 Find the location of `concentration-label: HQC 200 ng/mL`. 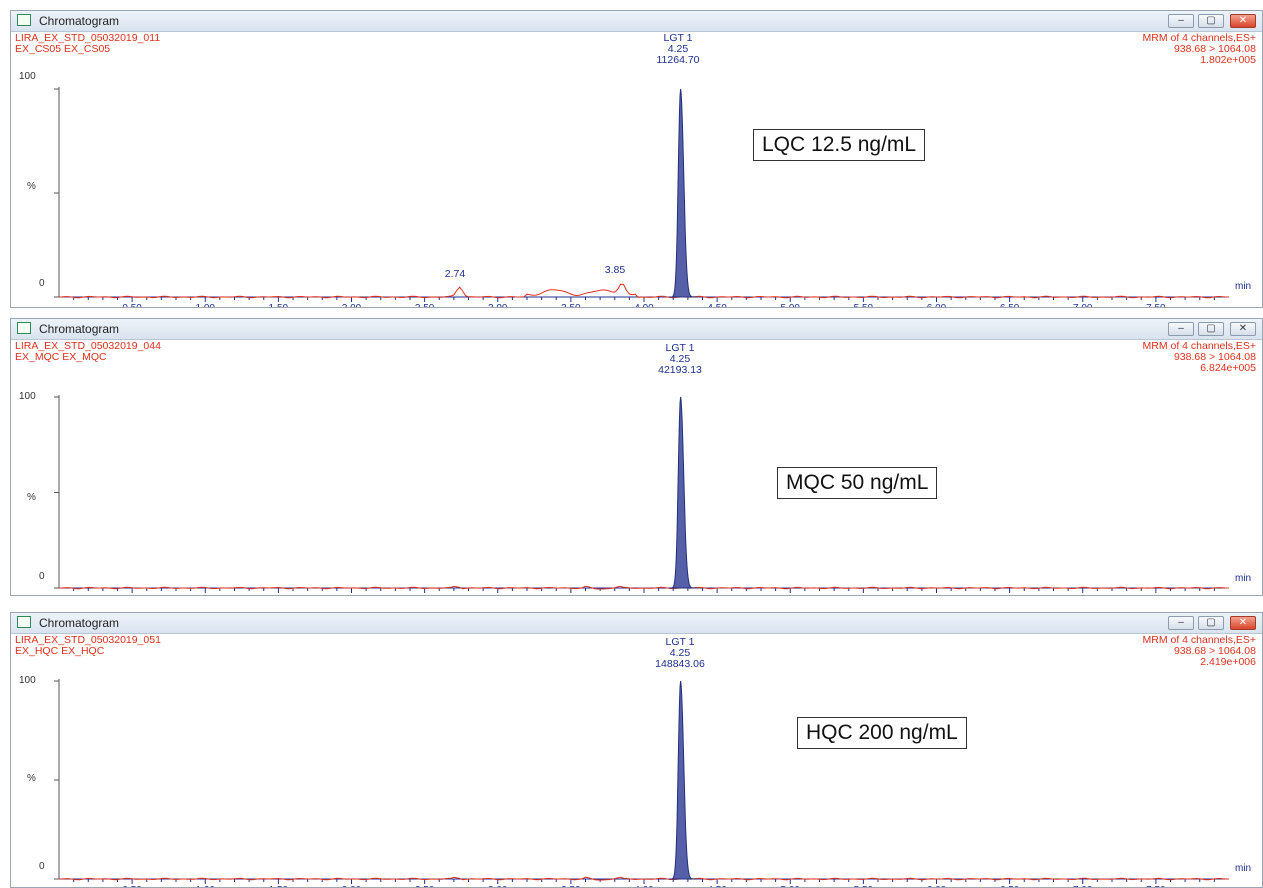

concentration-label: HQC 200 ng/mL is located at coordinates (882, 733).